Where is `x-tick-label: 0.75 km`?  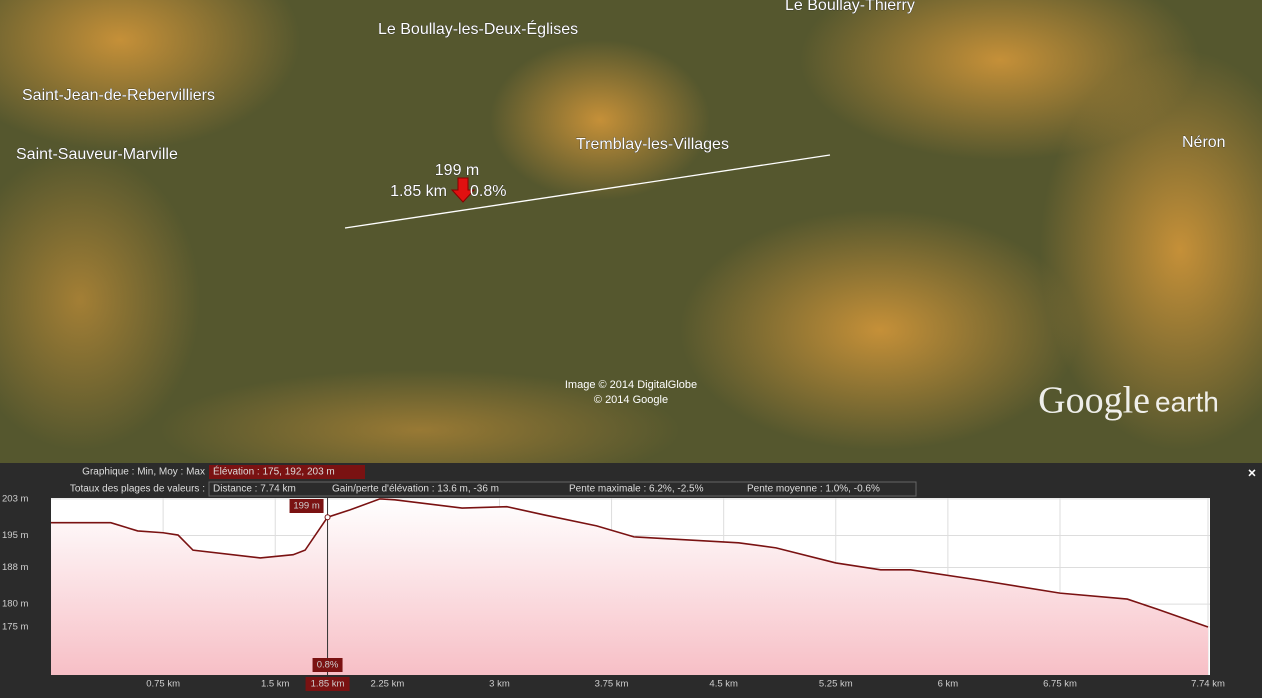 x-tick-label: 0.75 km is located at coordinates (163, 684).